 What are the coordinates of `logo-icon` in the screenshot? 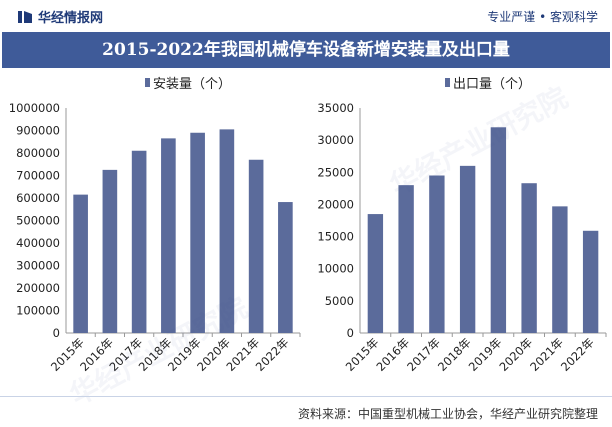 It's located at (25, 17).